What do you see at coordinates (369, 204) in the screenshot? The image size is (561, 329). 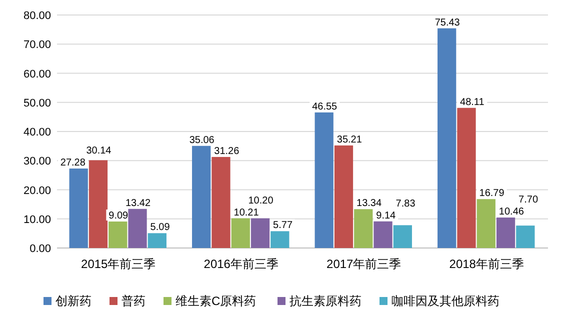 I see `data-label: 13.34` at bounding box center [369, 204].